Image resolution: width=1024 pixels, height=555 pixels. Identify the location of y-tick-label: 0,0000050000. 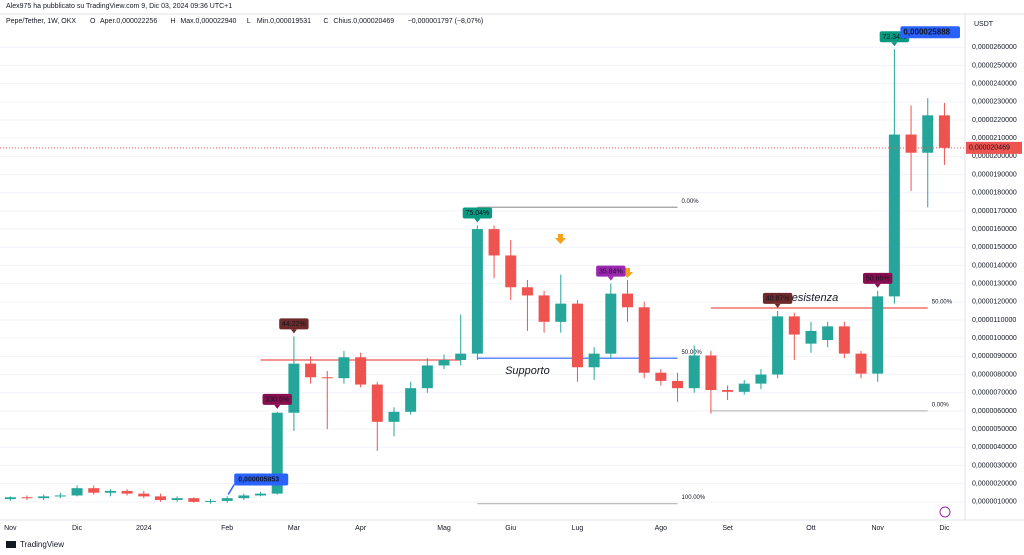
(994, 429).